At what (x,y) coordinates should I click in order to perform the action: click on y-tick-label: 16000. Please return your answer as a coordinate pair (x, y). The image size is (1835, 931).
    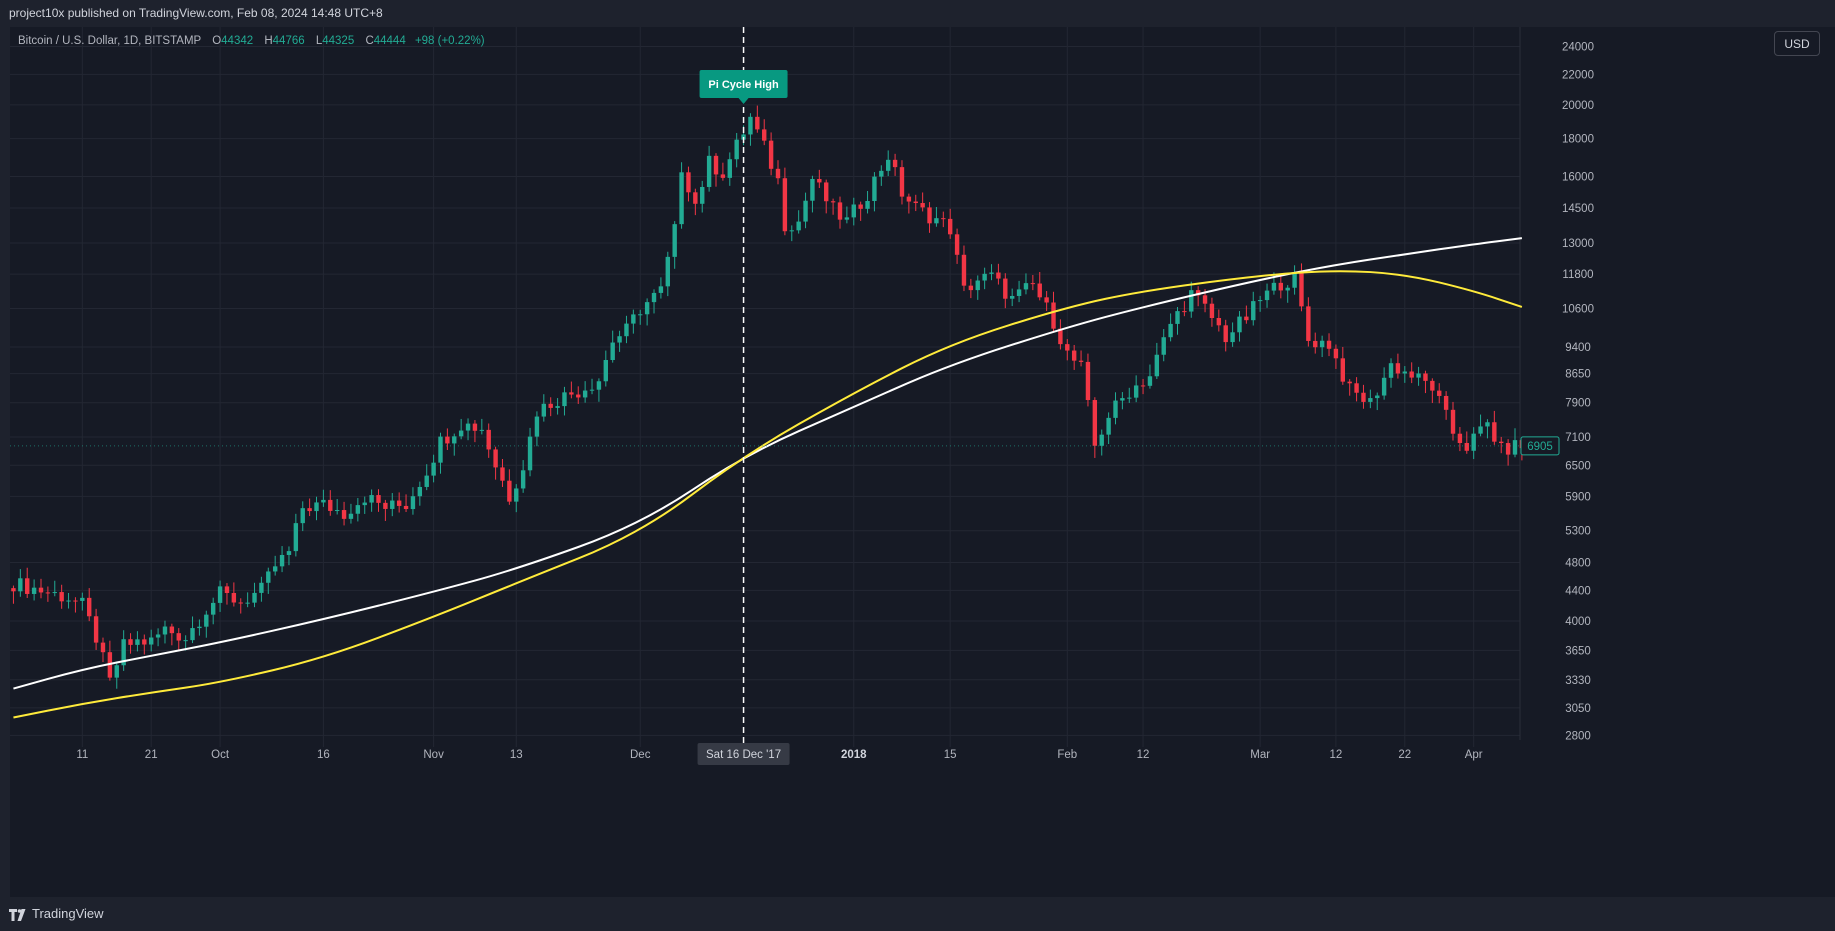
    Looking at the image, I should click on (1578, 177).